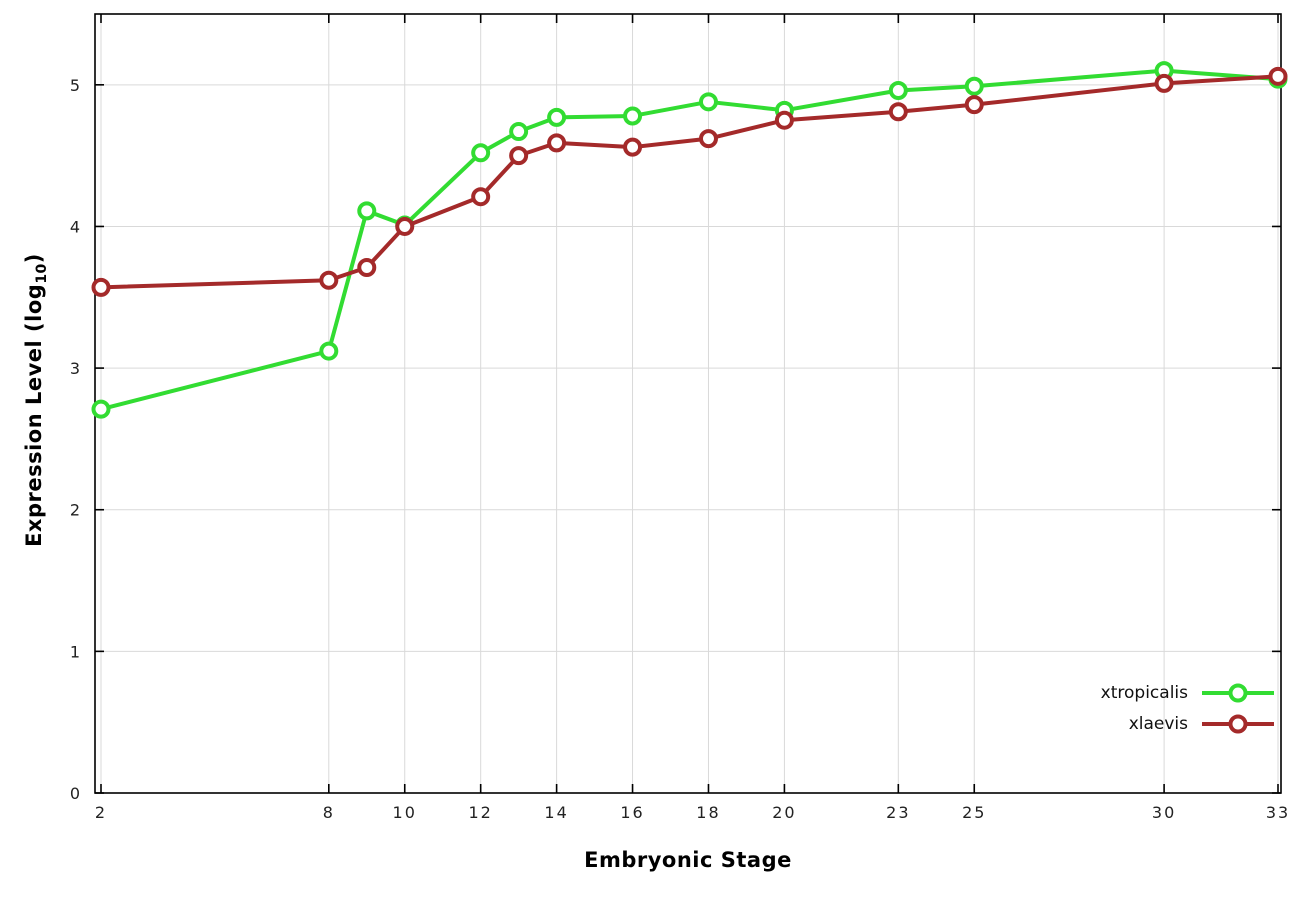 This screenshot has height=907, width=1296. Describe the element at coordinates (76, 85) in the screenshot. I see `y-tick-label: 5` at that location.